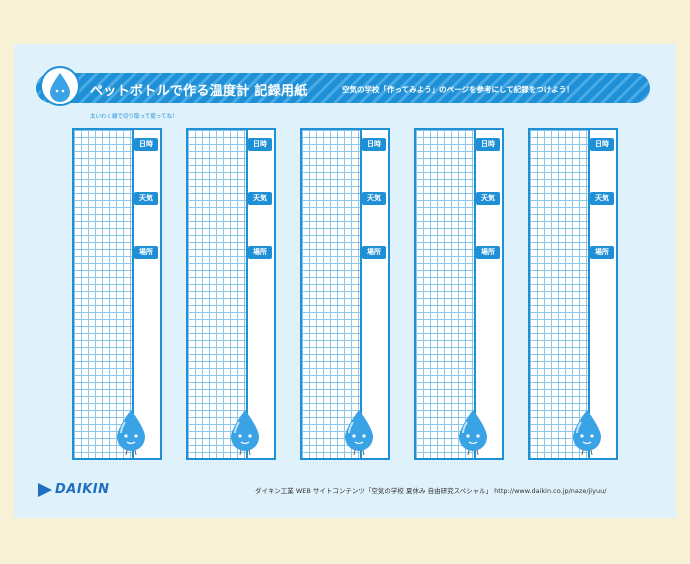  I want to click on water-drop-mascot-icon, so click(131, 433).